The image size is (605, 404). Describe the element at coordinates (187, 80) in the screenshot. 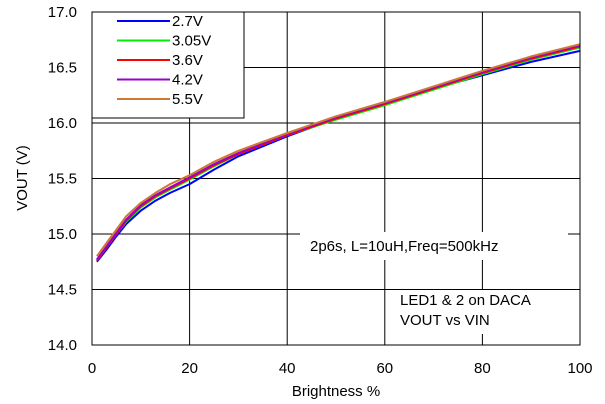

I see `legend-label-4.2V: 4.2V` at that location.